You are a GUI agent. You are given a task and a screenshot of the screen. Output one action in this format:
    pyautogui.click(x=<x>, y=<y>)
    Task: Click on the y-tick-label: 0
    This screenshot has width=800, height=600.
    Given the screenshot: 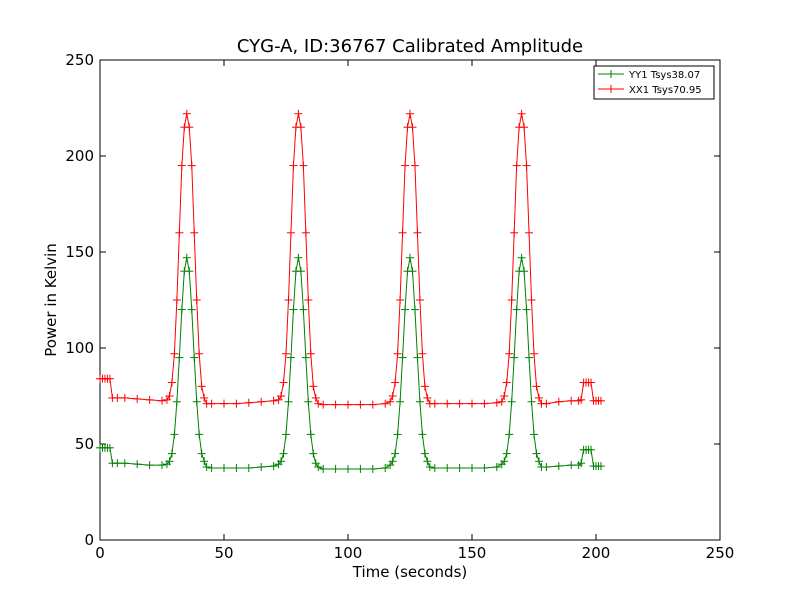 What is the action you would take?
    pyautogui.click(x=89, y=540)
    